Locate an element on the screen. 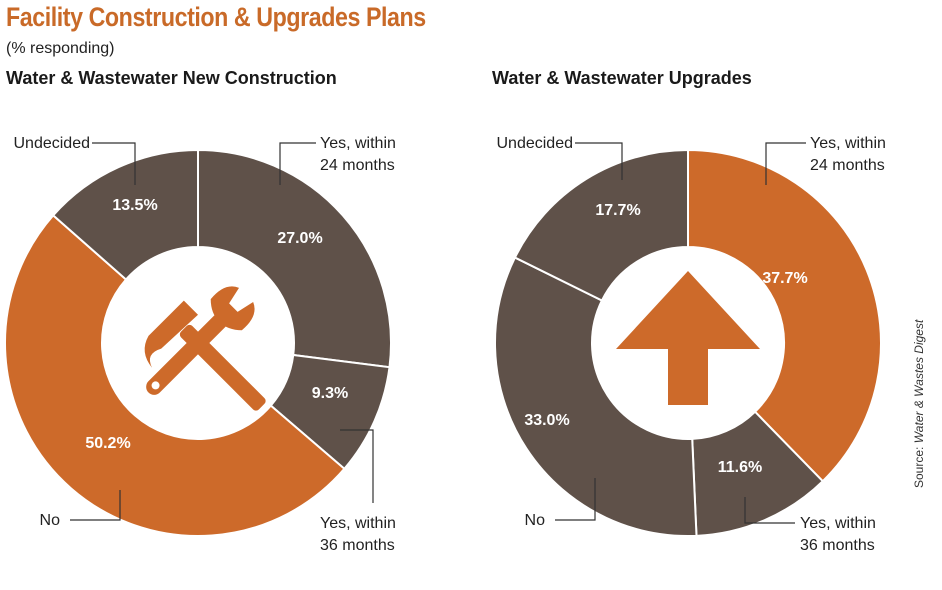  chart-subtitle: (% responding) is located at coordinates (60, 48).